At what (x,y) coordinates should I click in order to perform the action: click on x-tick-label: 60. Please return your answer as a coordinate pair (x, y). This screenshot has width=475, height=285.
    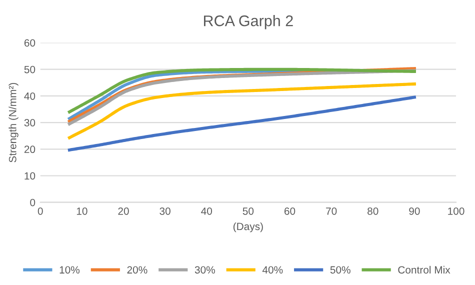
    Looking at the image, I should click on (290, 211).